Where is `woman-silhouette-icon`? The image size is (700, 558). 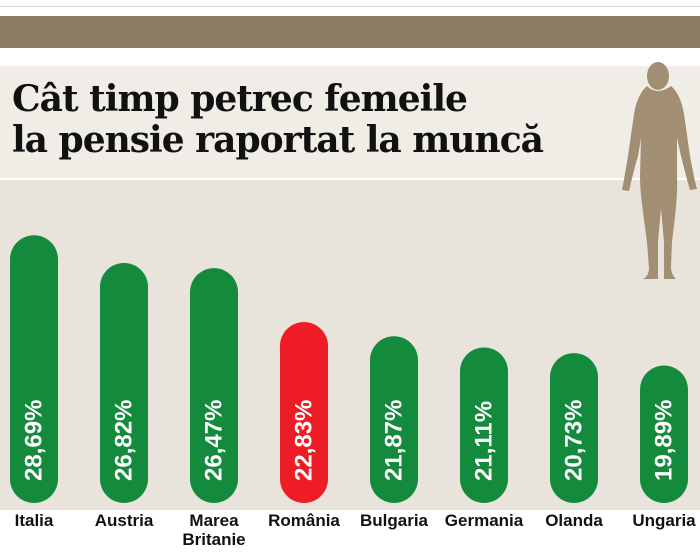
woman-silhouette-icon is located at coordinates (659, 170).